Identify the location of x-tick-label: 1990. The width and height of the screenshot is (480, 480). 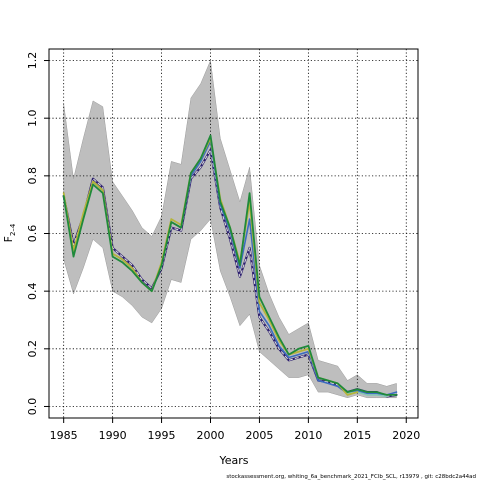
(113, 435).